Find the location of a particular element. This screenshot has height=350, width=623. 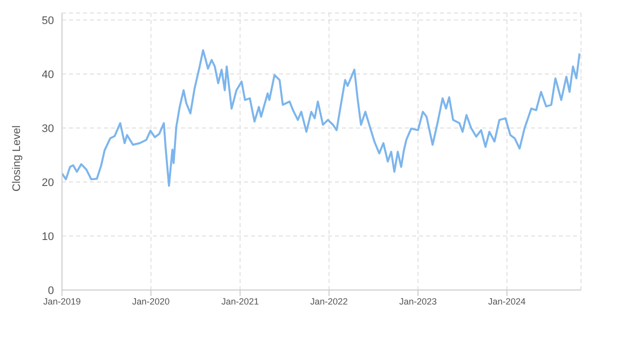

x-tick-label: Jan-2021 is located at coordinates (240, 301).